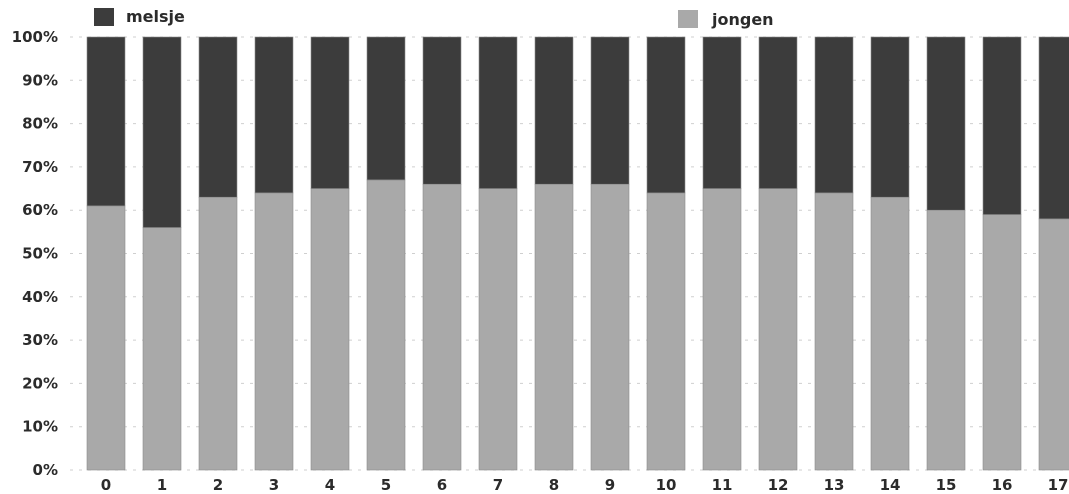  What do you see at coordinates (40, 80) in the screenshot?
I see `y-tick-label: 90%` at bounding box center [40, 80].